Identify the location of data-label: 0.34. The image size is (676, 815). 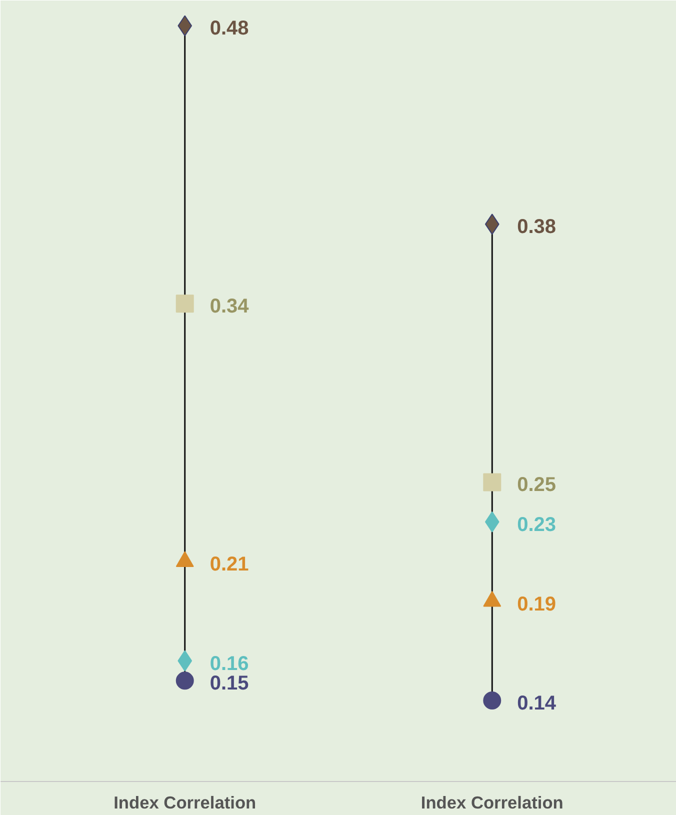
(230, 307).